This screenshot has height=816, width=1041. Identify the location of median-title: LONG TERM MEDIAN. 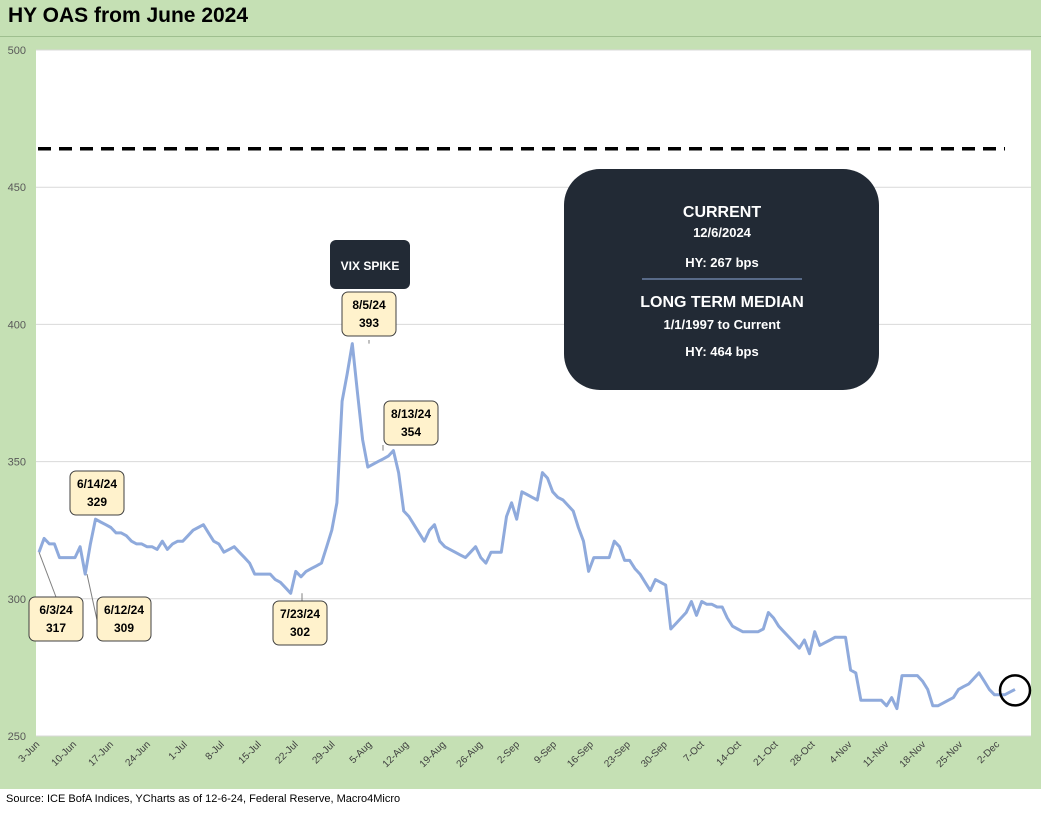
(722, 302).